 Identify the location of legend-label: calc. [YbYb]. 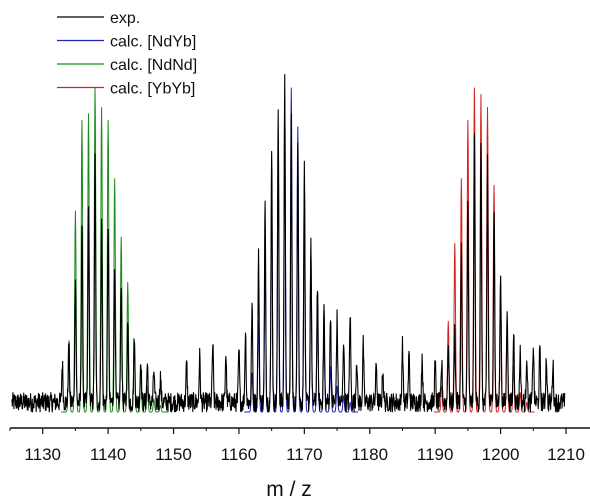
(152, 89).